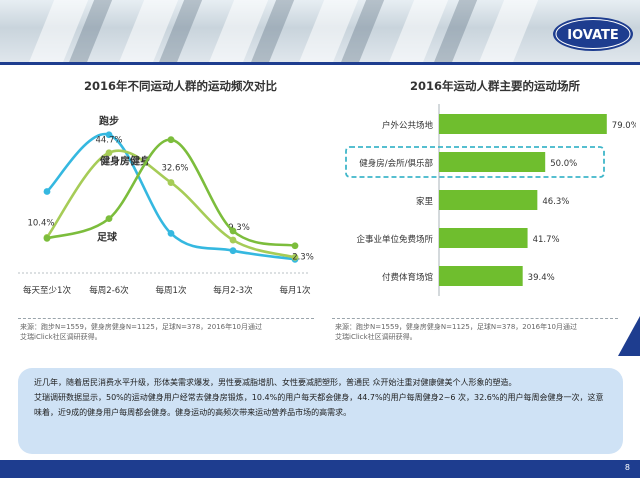 Image resolution: width=640 pixels, height=478 pixels. What do you see at coordinates (171, 193) in the screenshot?
I see `series-line-football` at bounding box center [171, 193].